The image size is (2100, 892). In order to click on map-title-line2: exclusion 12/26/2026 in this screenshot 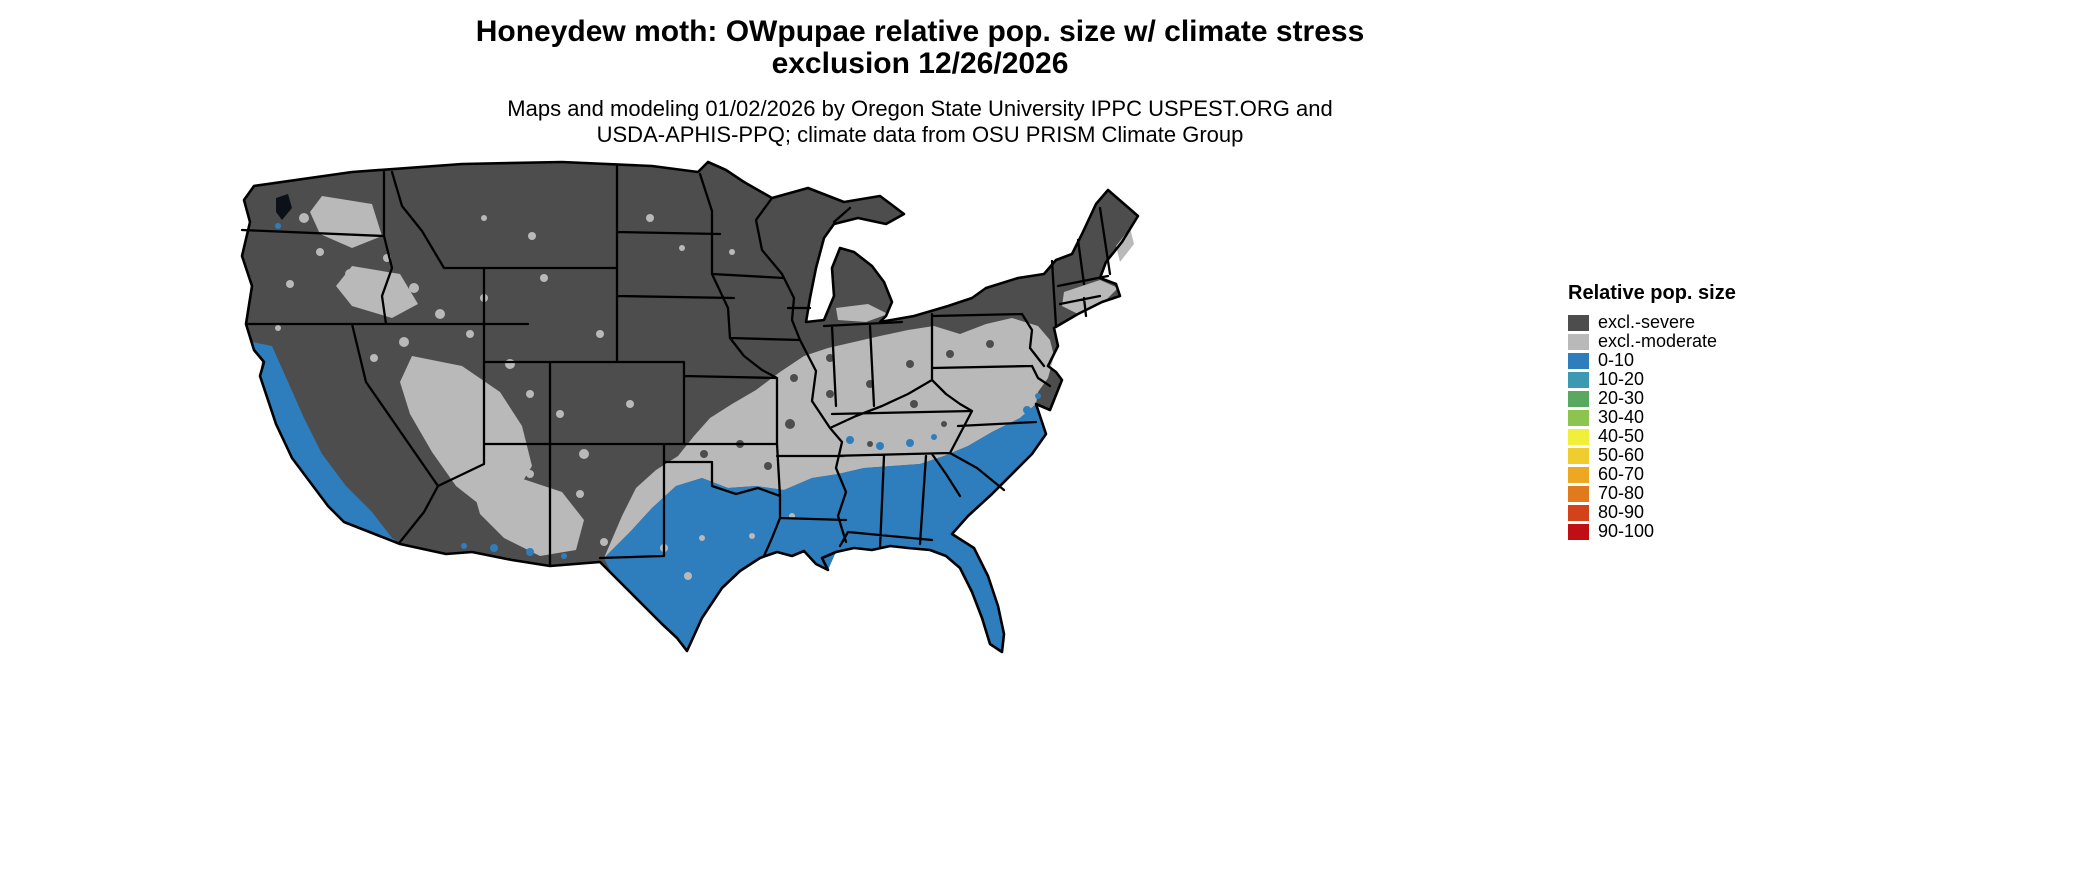, I will do `click(920, 63)`.